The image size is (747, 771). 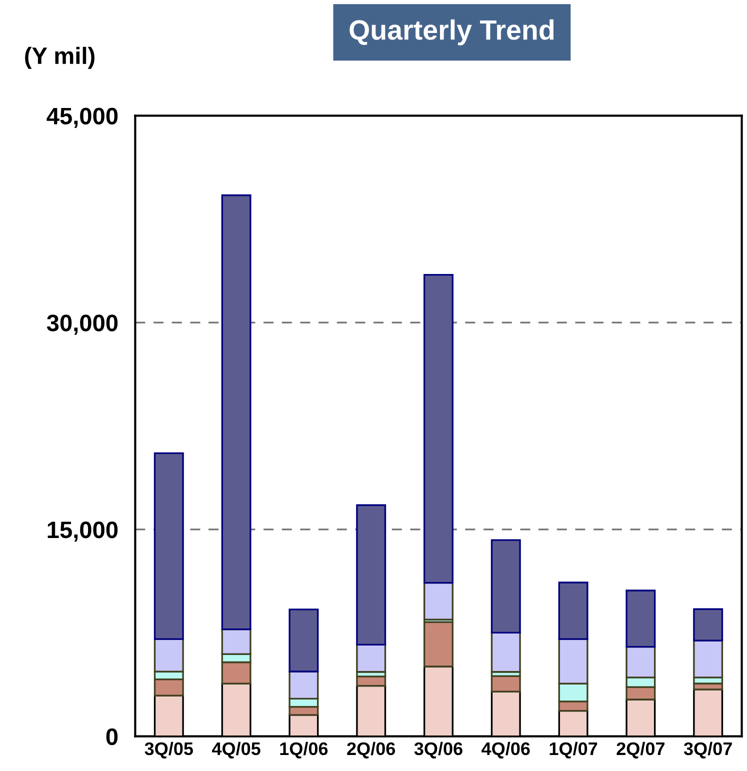 What do you see at coordinates (82, 118) in the screenshot?
I see `y-tick-label: 45,000` at bounding box center [82, 118].